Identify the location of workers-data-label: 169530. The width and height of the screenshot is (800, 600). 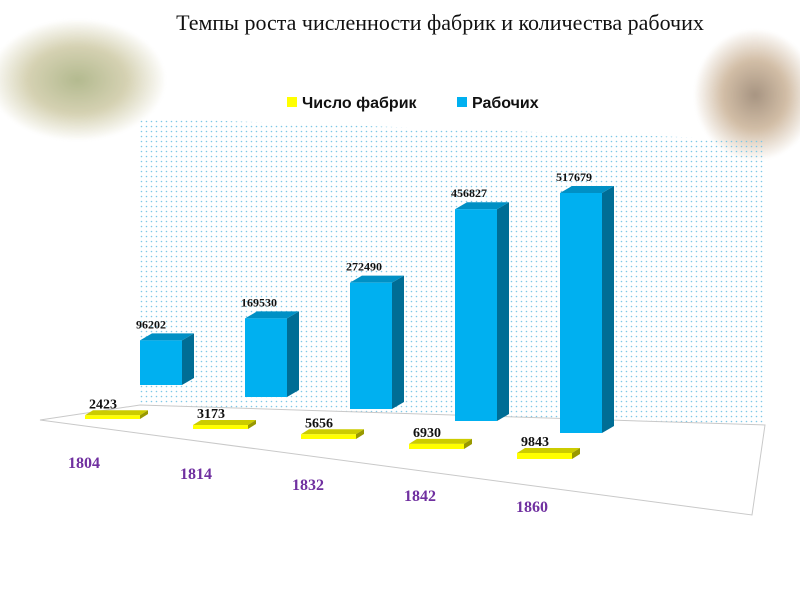
(259, 302).